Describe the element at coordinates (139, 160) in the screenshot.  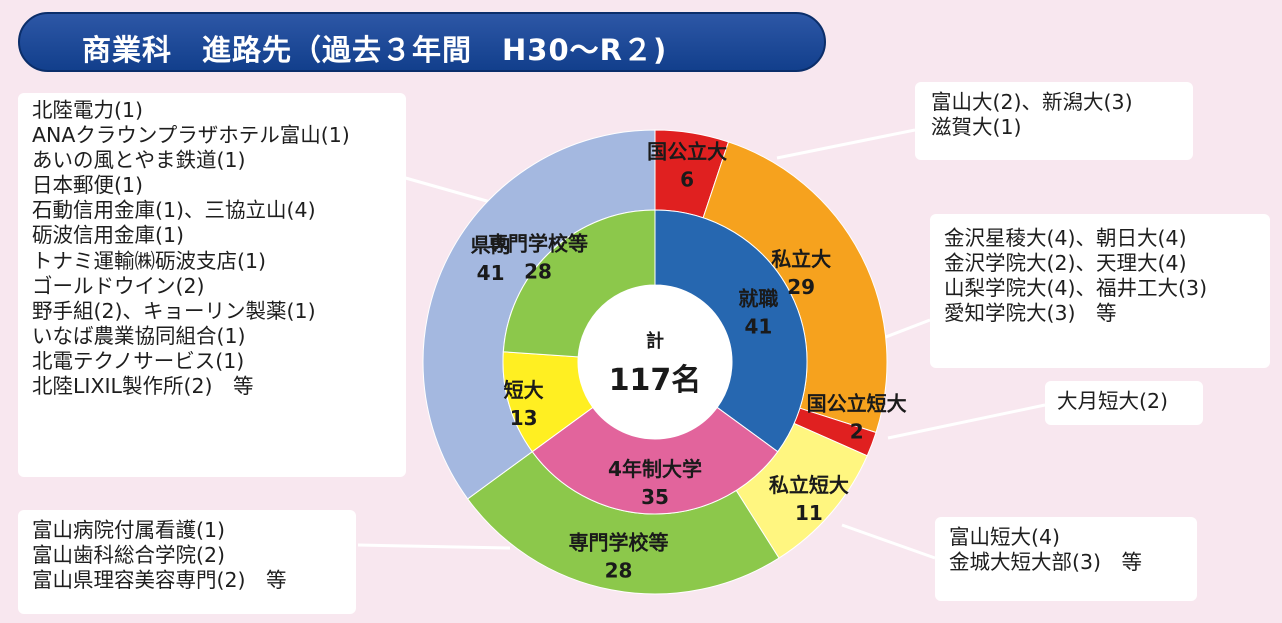
I see `callout-item: あいの風とやま鉄道(1)` at that location.